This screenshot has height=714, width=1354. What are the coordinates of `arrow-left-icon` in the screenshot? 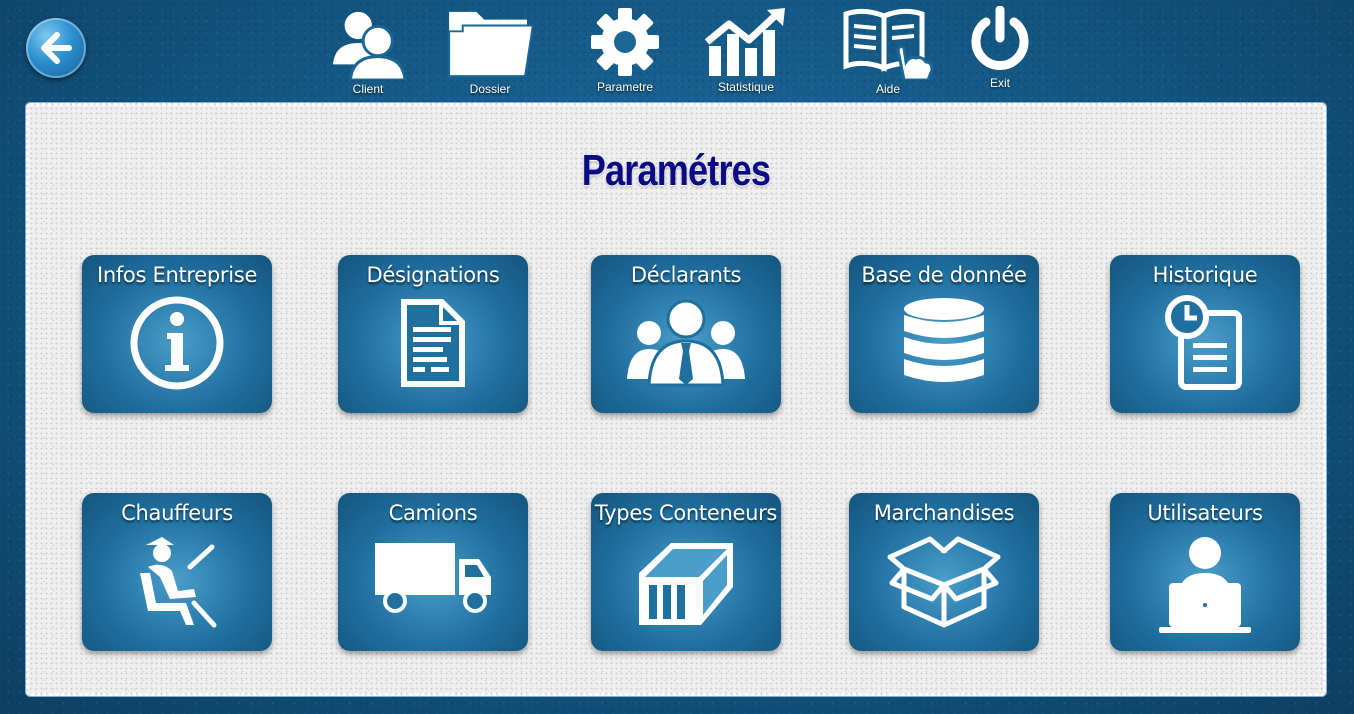 It's located at (56, 48).